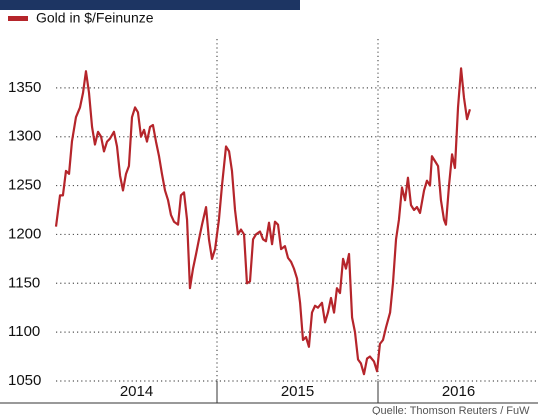  I want to click on y-tick-label: 1250, so click(24, 185).